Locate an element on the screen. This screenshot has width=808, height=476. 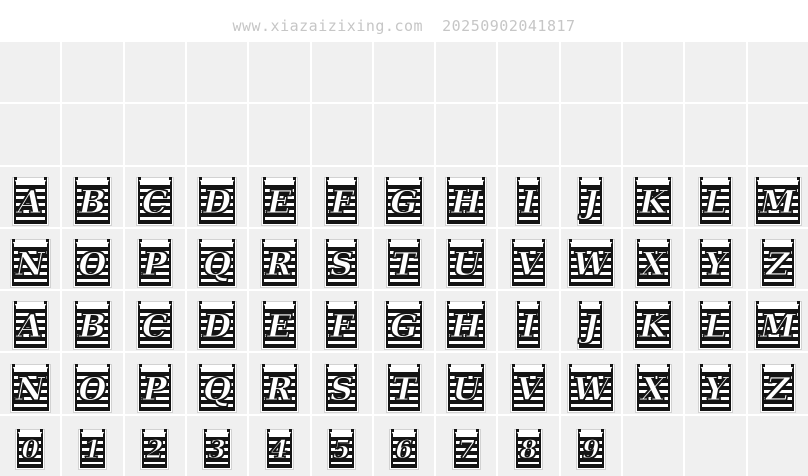
glyph-cell-row-lowercase-n-z-shown-as-caps-col4: Q is located at coordinates (217, 383).